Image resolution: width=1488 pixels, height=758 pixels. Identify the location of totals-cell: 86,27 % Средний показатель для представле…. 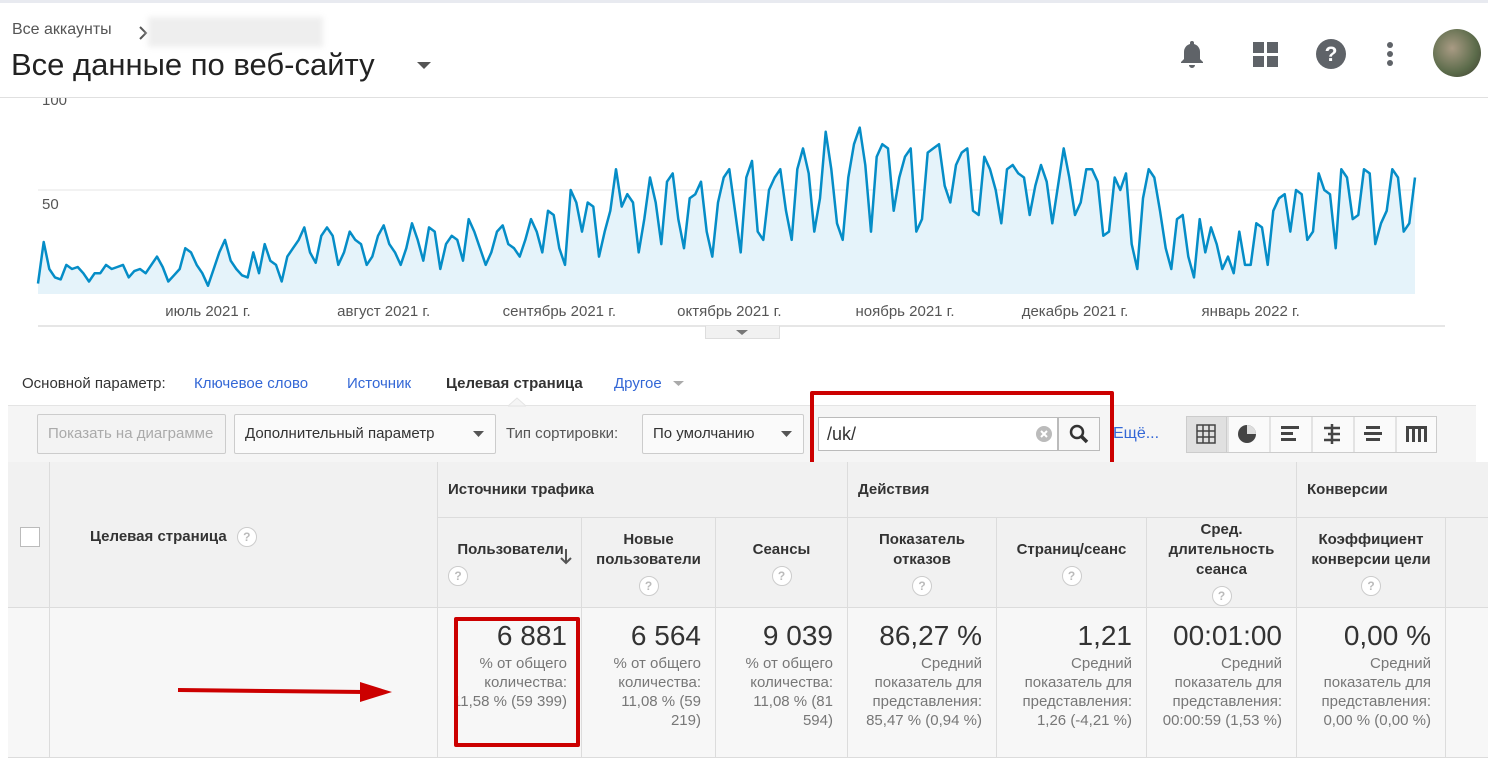
(922, 683).